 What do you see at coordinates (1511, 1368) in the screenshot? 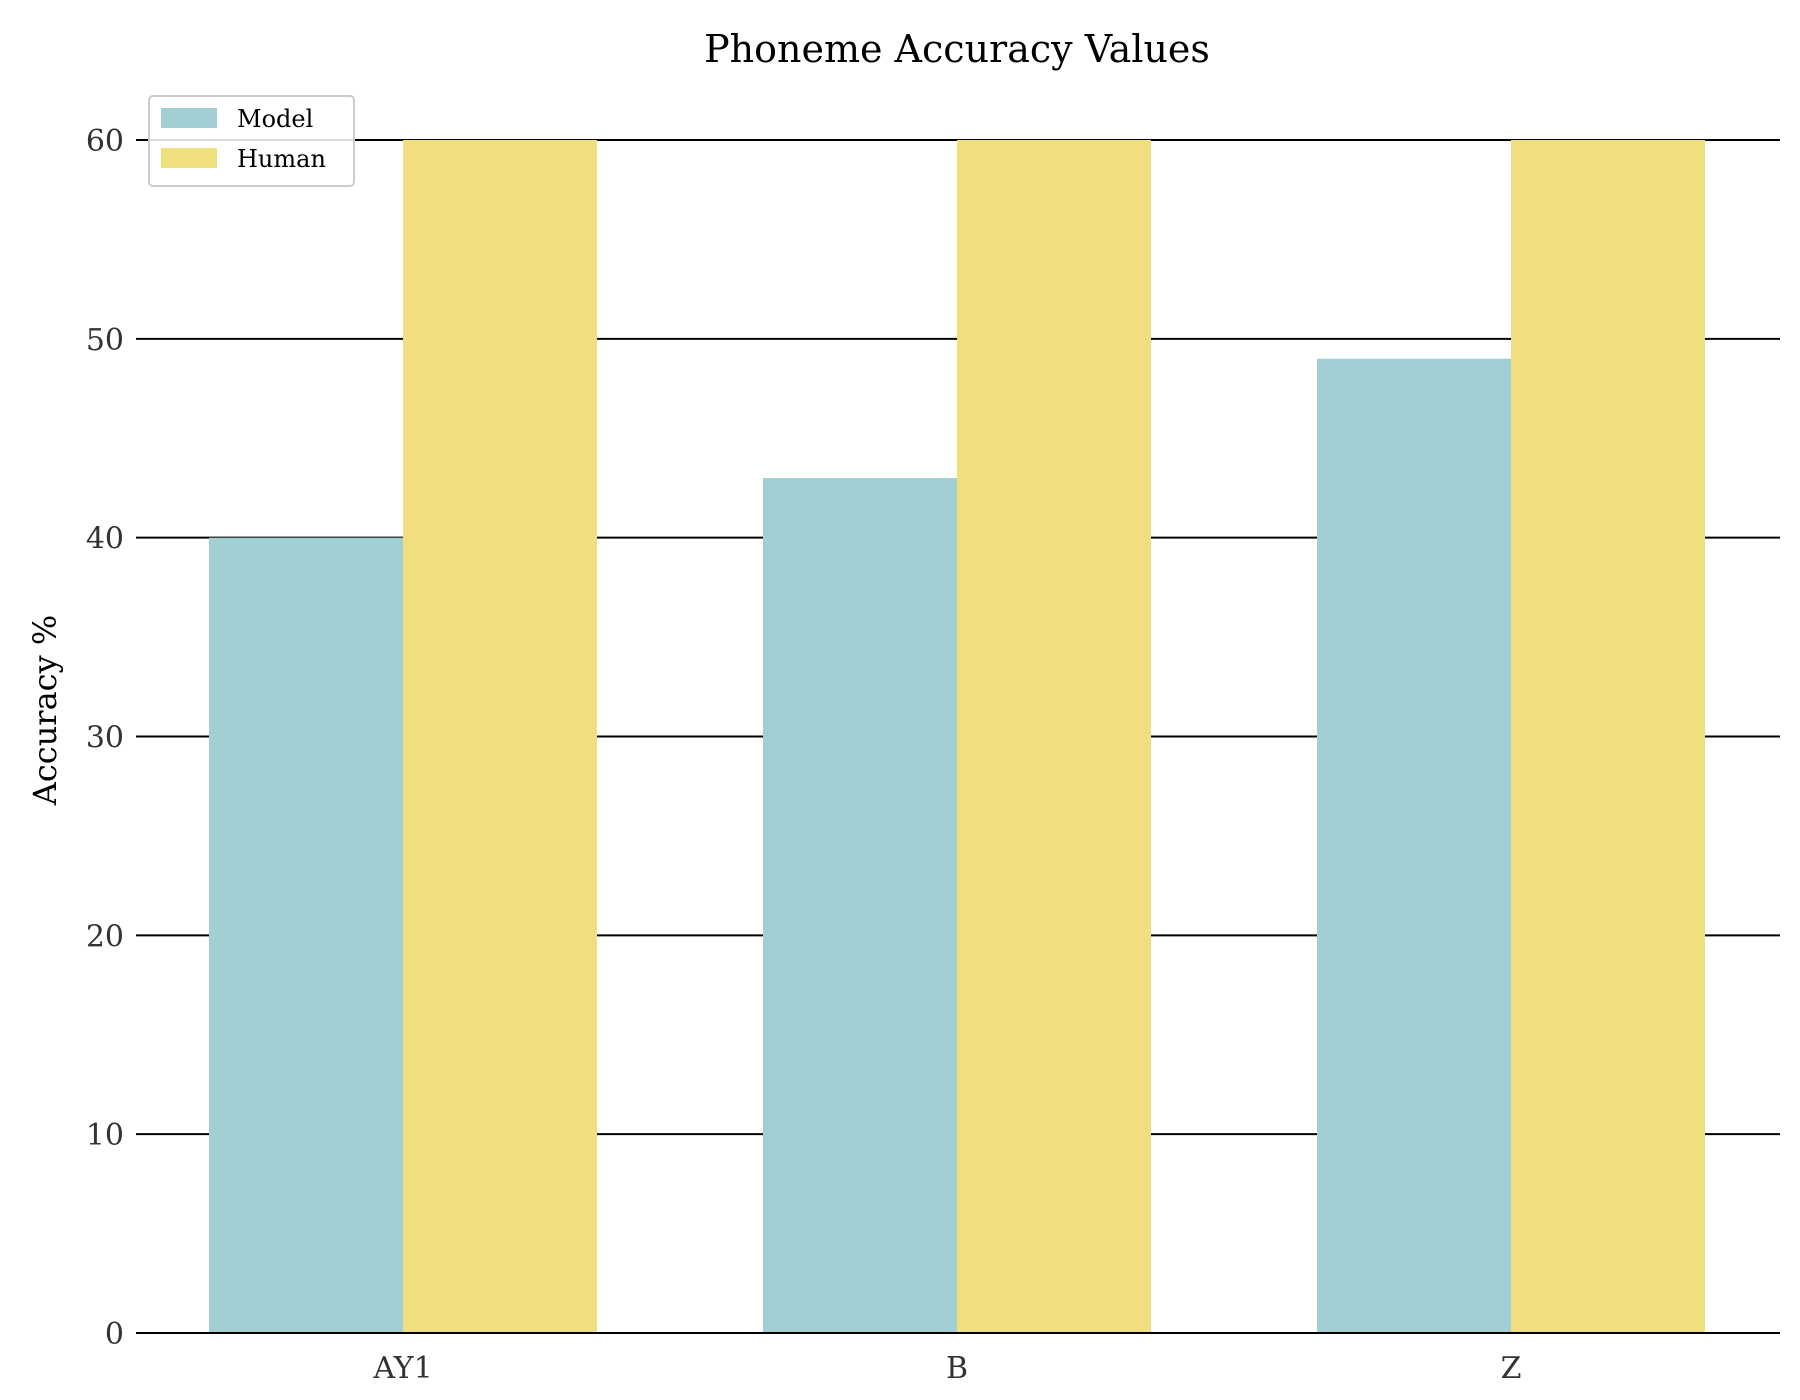
I see `x-tick-label-z: Z` at bounding box center [1511, 1368].